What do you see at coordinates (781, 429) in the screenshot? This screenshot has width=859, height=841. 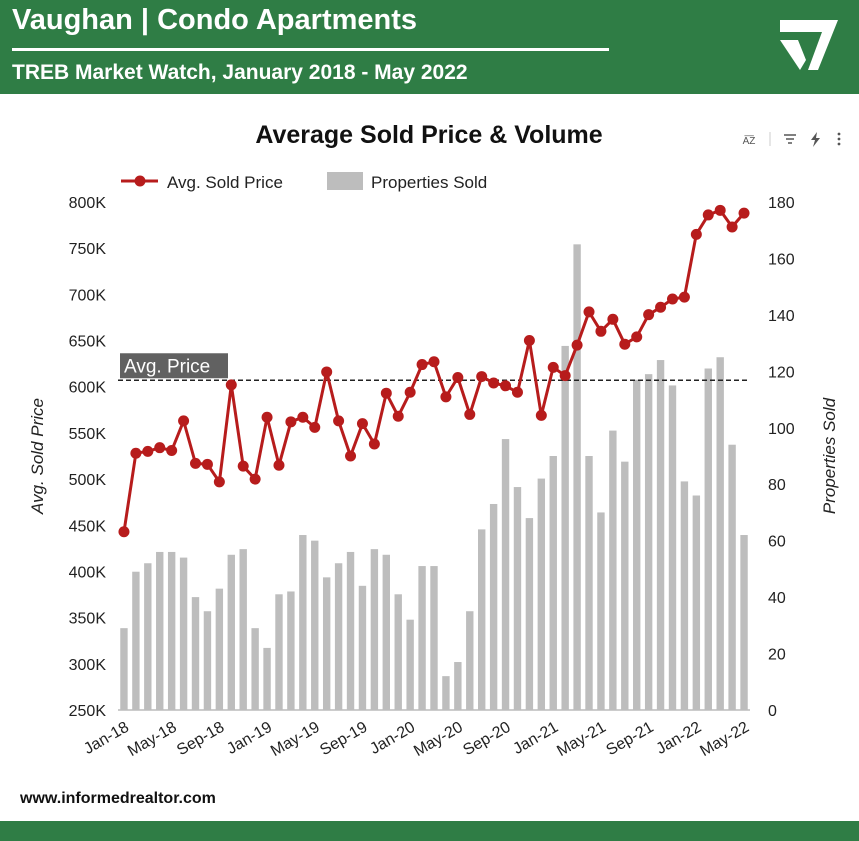 I see `y2-tick-label: 100` at bounding box center [781, 429].